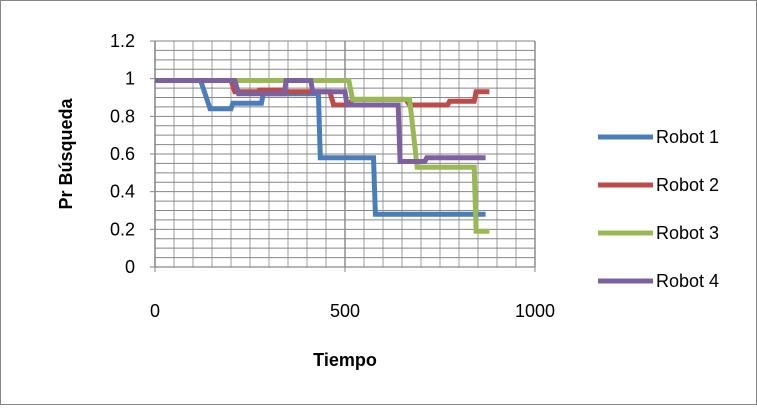 This screenshot has height=410, width=757. I want to click on x-tick-label: 0, so click(155, 311).